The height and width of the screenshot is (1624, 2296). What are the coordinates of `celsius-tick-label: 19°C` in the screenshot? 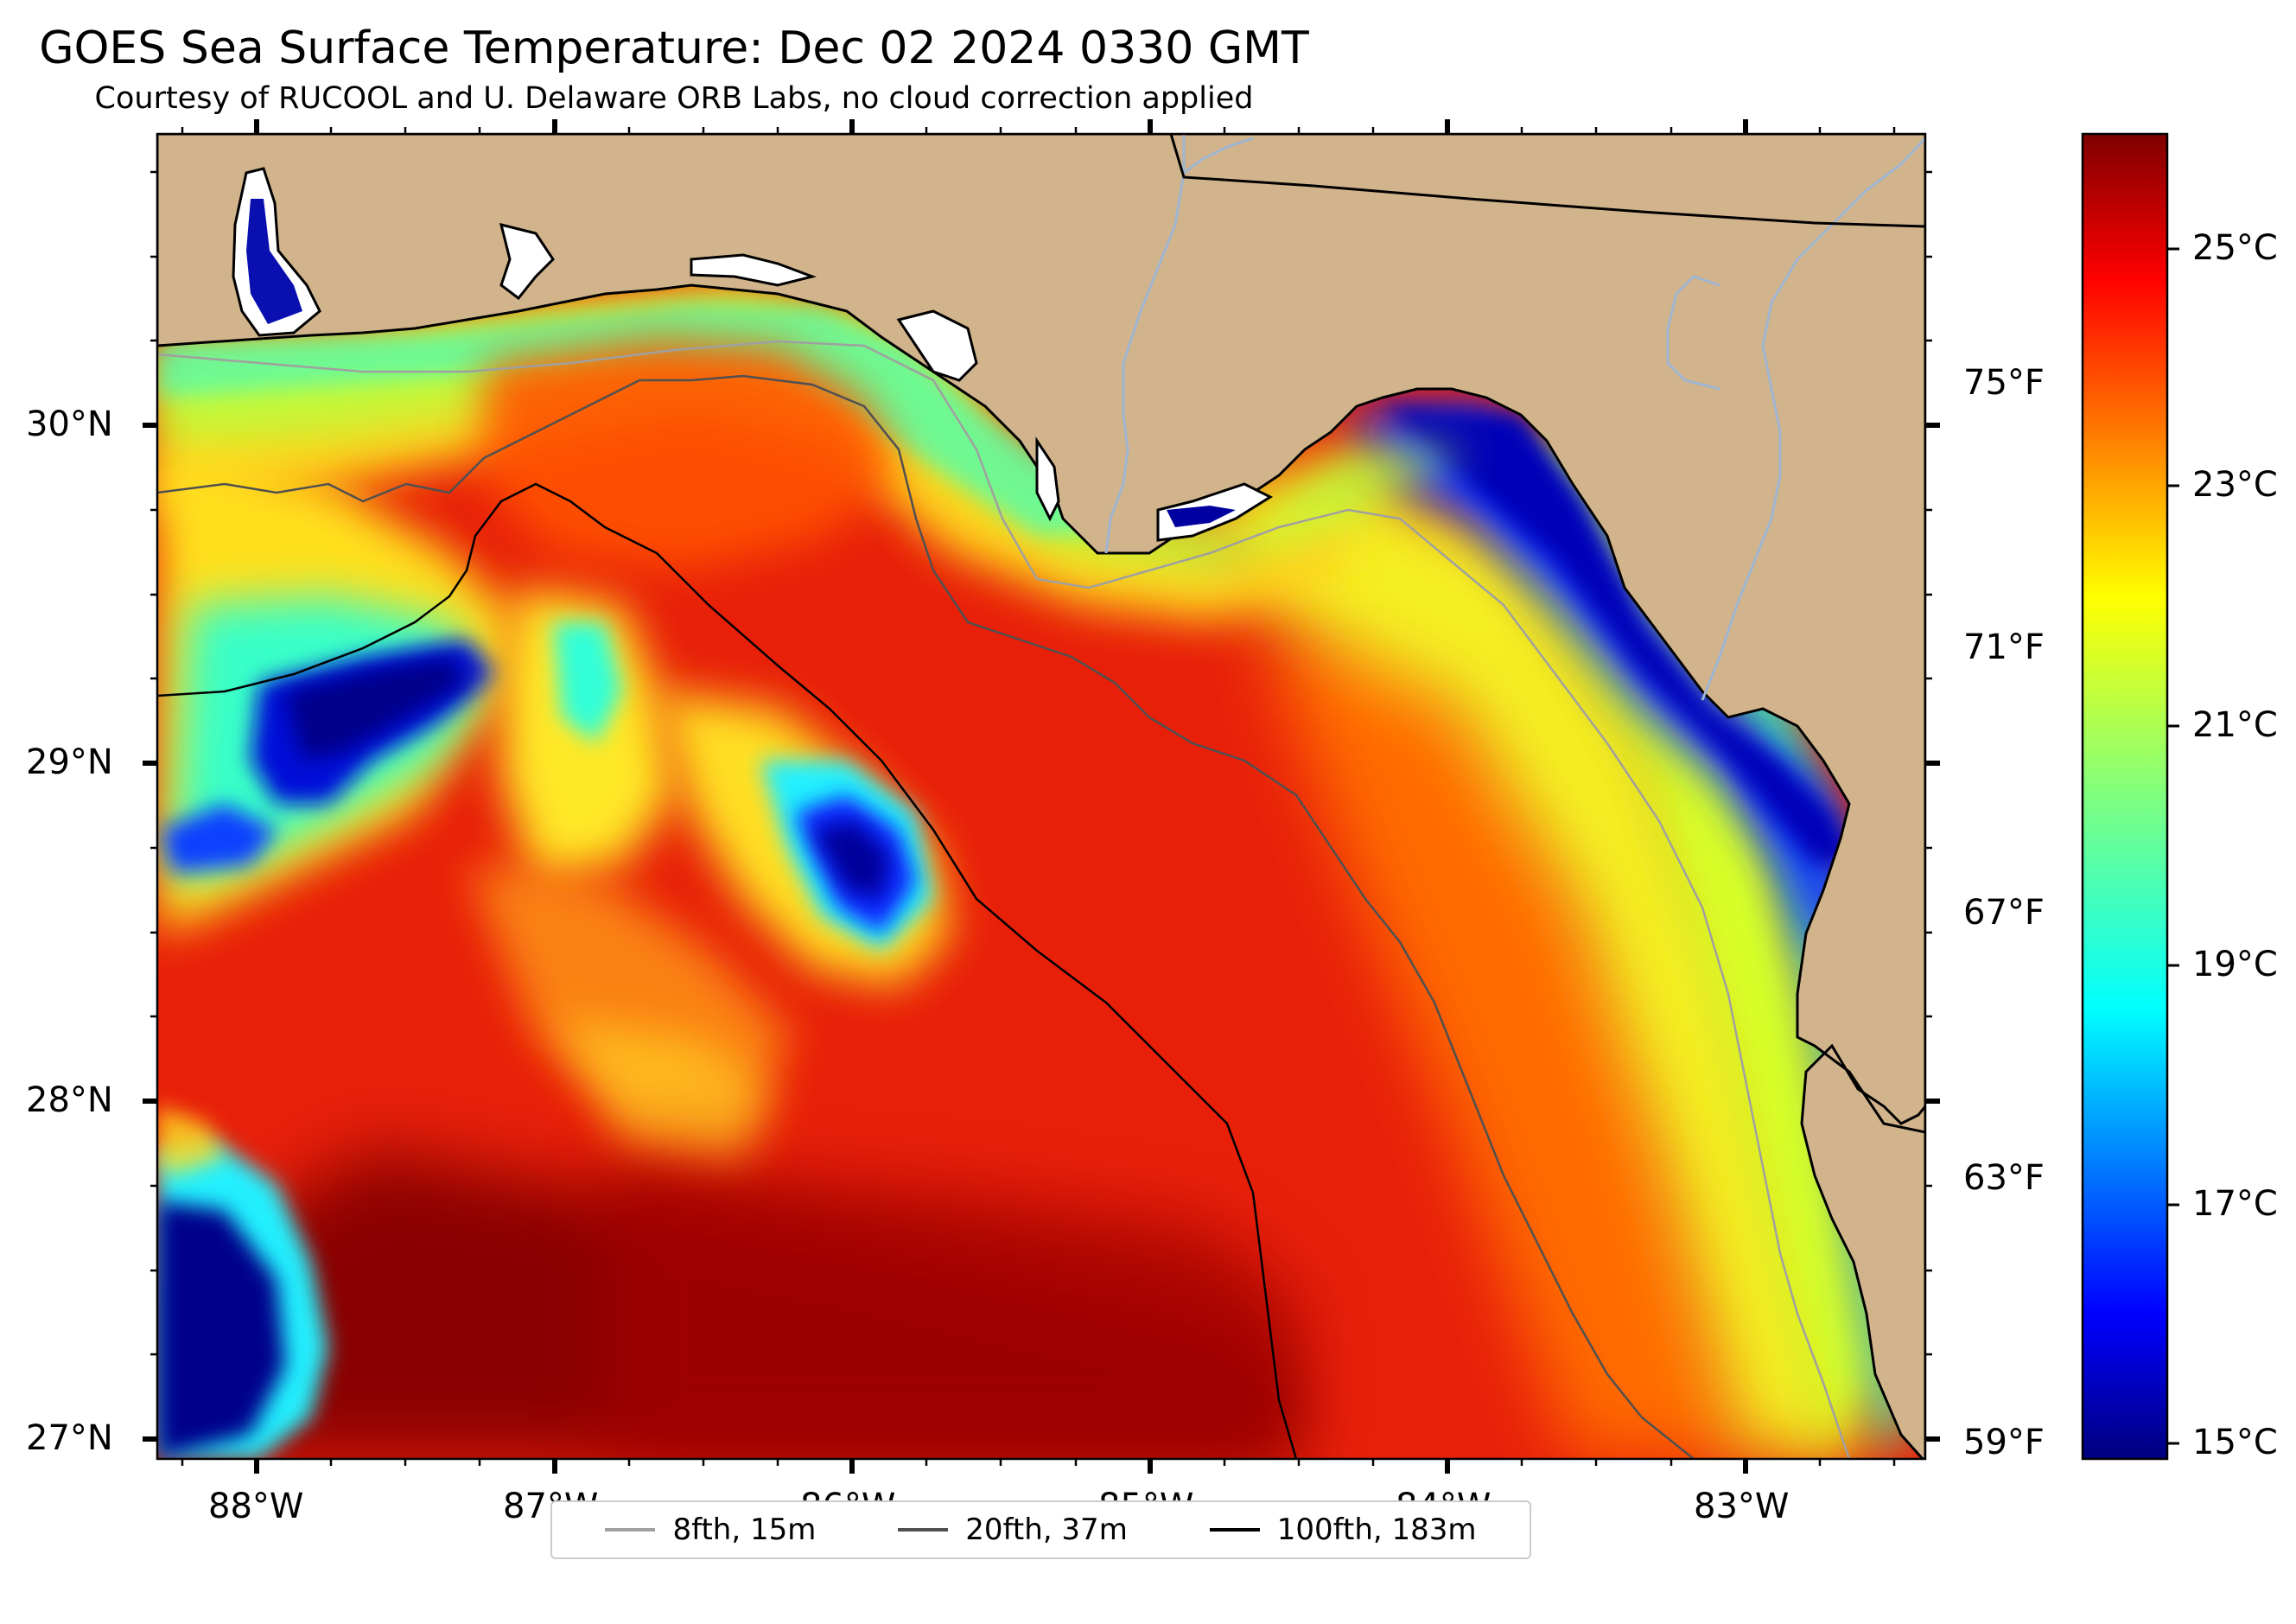 It's located at (2235, 965).